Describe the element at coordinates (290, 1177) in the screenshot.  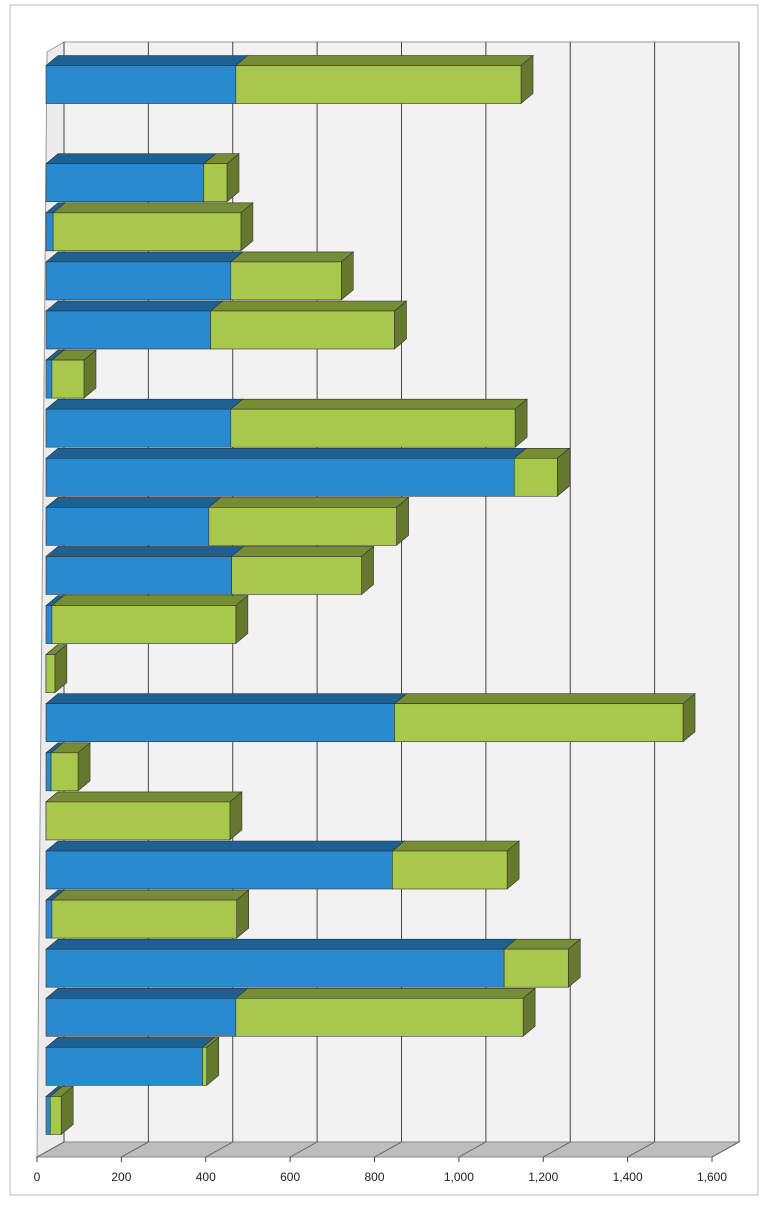
I see `x-tick-label: 600` at that location.